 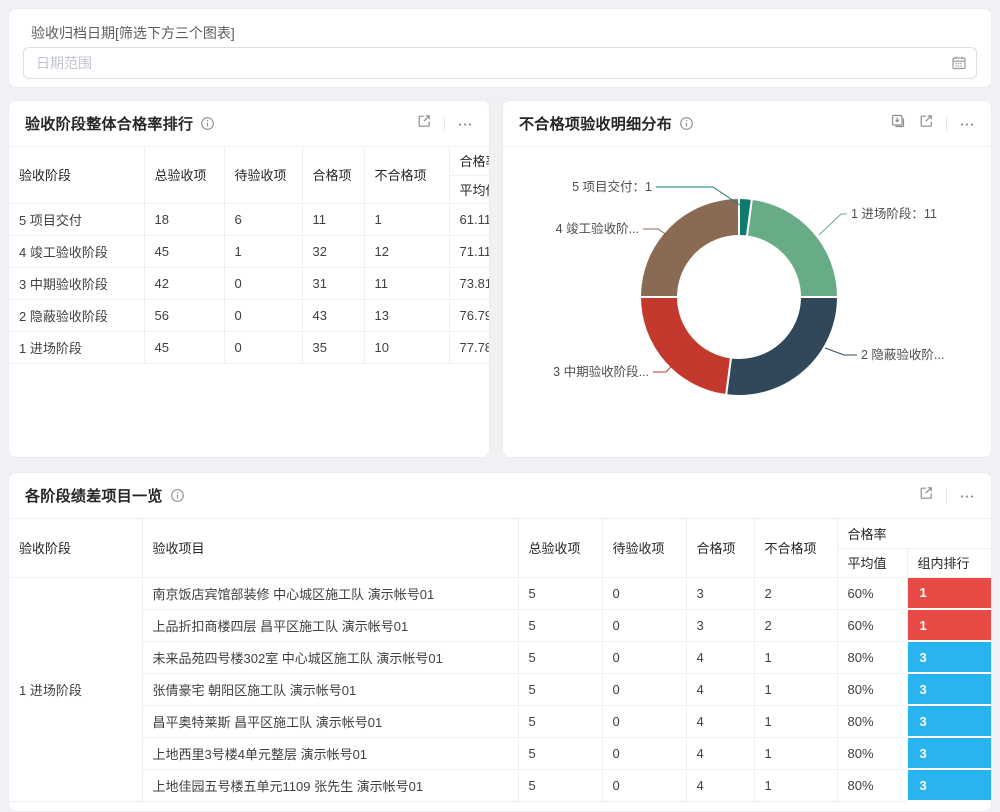 What do you see at coordinates (949, 593) in the screenshot?
I see `rank-badge-cell: 1` at bounding box center [949, 593].